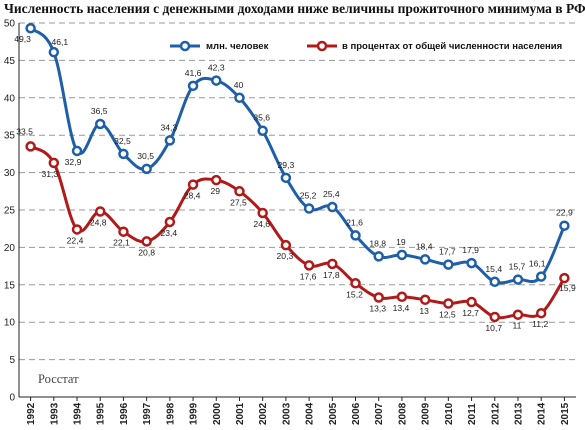 The width and height of the screenshot is (585, 430). I want to click on data-label: 24,6, so click(261, 224).